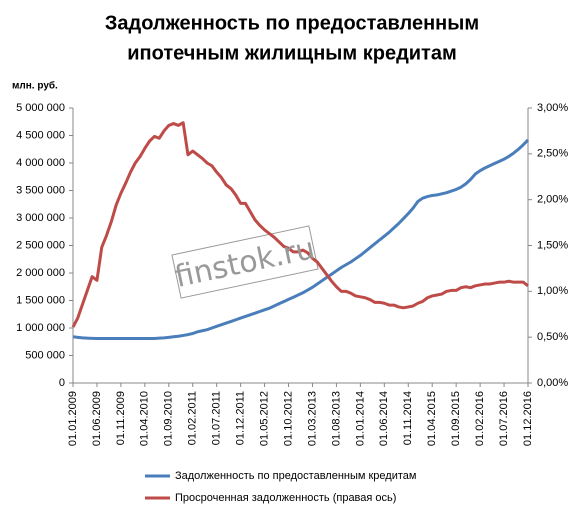 The width and height of the screenshot is (585, 516). I want to click on x-tick-label: 01.09.2010, so click(169, 418).